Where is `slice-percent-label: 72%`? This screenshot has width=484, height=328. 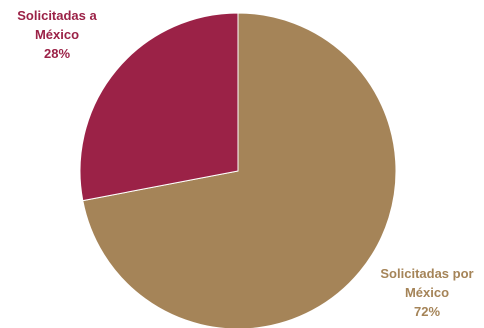
slice-percent-label: 72% is located at coordinates (427, 311).